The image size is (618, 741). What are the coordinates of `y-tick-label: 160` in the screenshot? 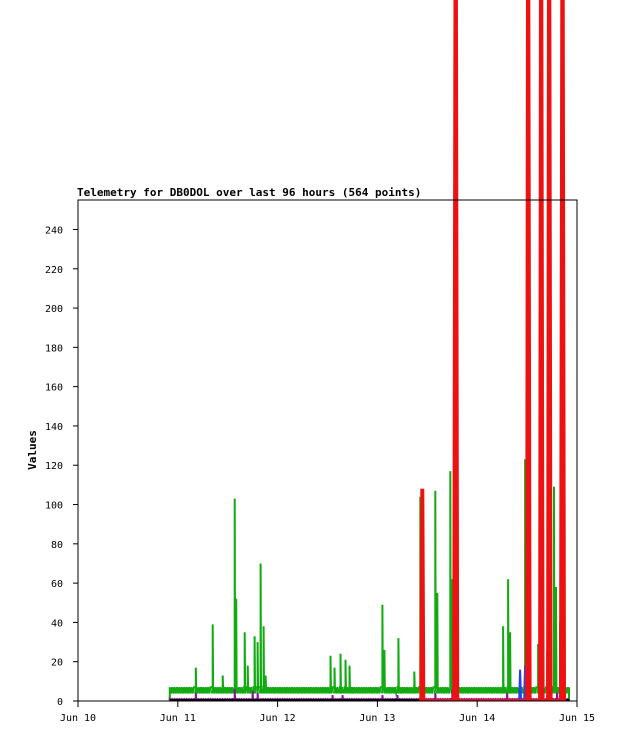 It's located at (54, 388).